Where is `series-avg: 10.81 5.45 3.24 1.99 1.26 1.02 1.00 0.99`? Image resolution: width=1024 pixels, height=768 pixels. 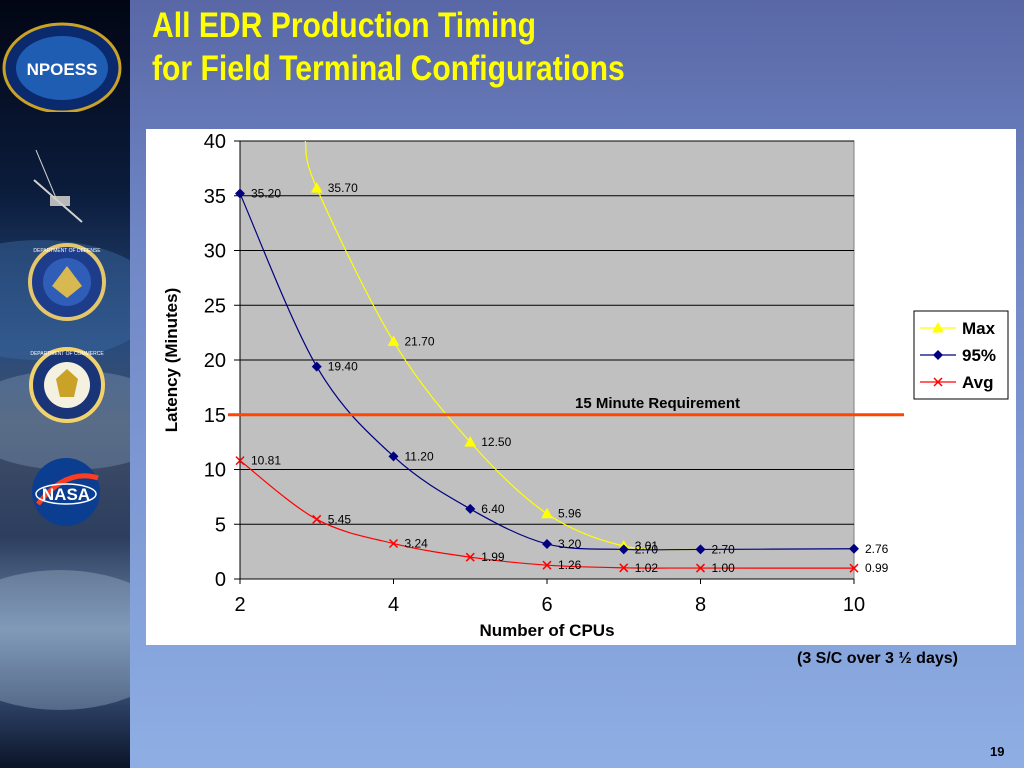 series-avg: 10.81 5.45 3.24 1.99 1.26 1.02 1.00 0.99 is located at coordinates (562, 514).